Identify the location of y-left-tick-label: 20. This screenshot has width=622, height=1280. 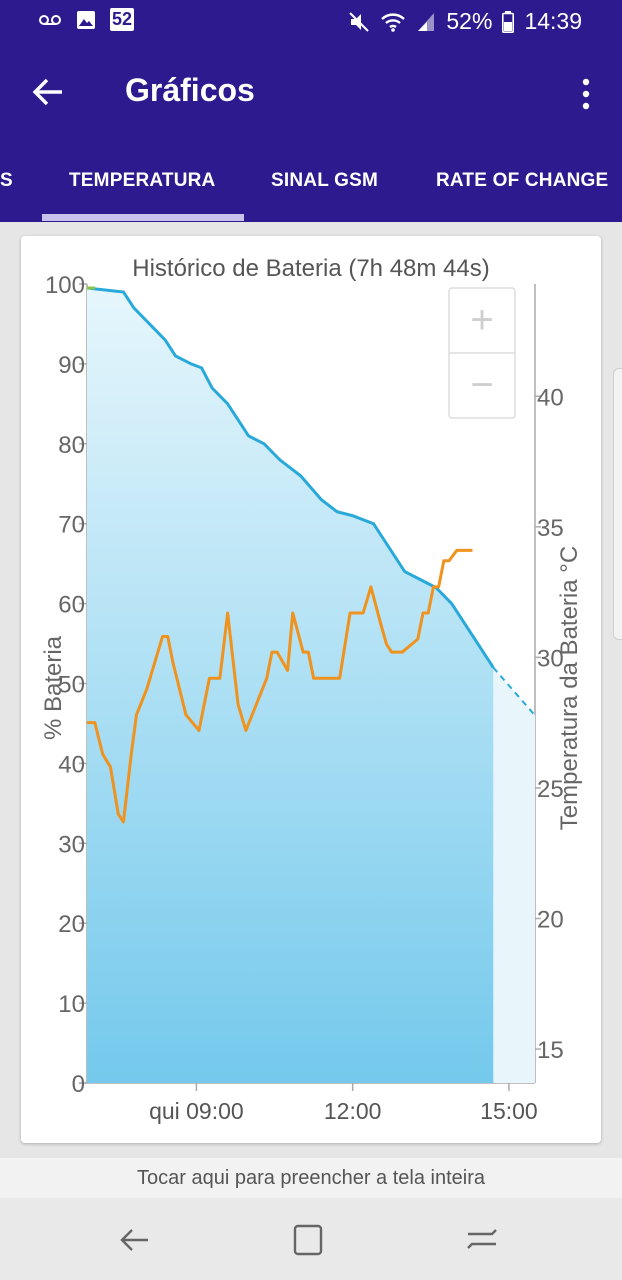
(71, 924).